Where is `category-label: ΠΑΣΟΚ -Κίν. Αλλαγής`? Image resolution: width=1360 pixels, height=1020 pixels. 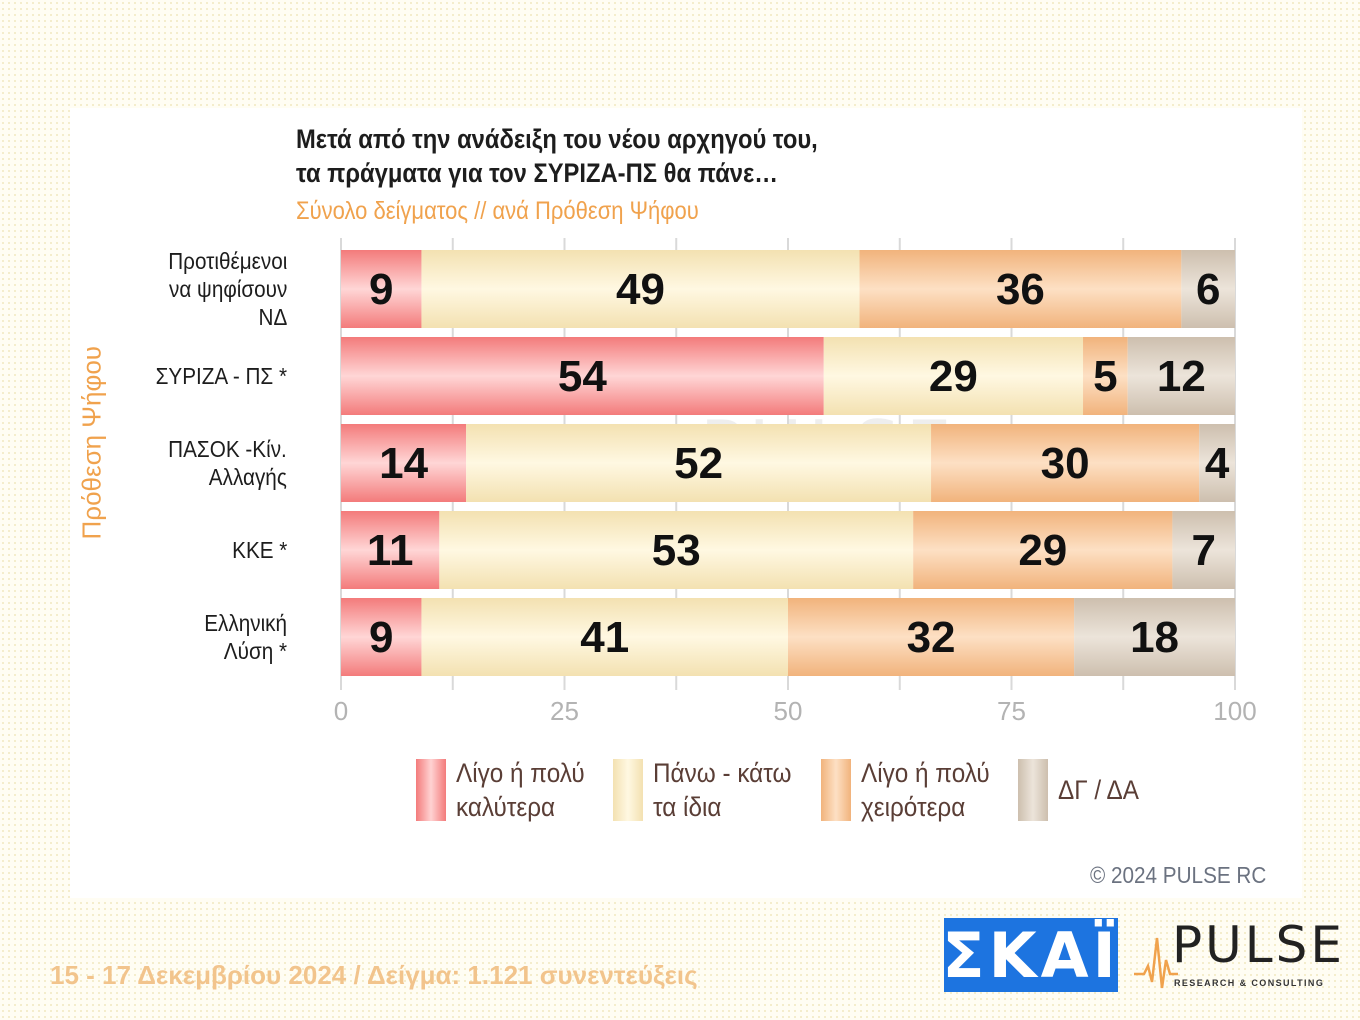 category-label: ΠΑΣΟΚ -Κίν. Αλλαγής is located at coordinates (227, 463).